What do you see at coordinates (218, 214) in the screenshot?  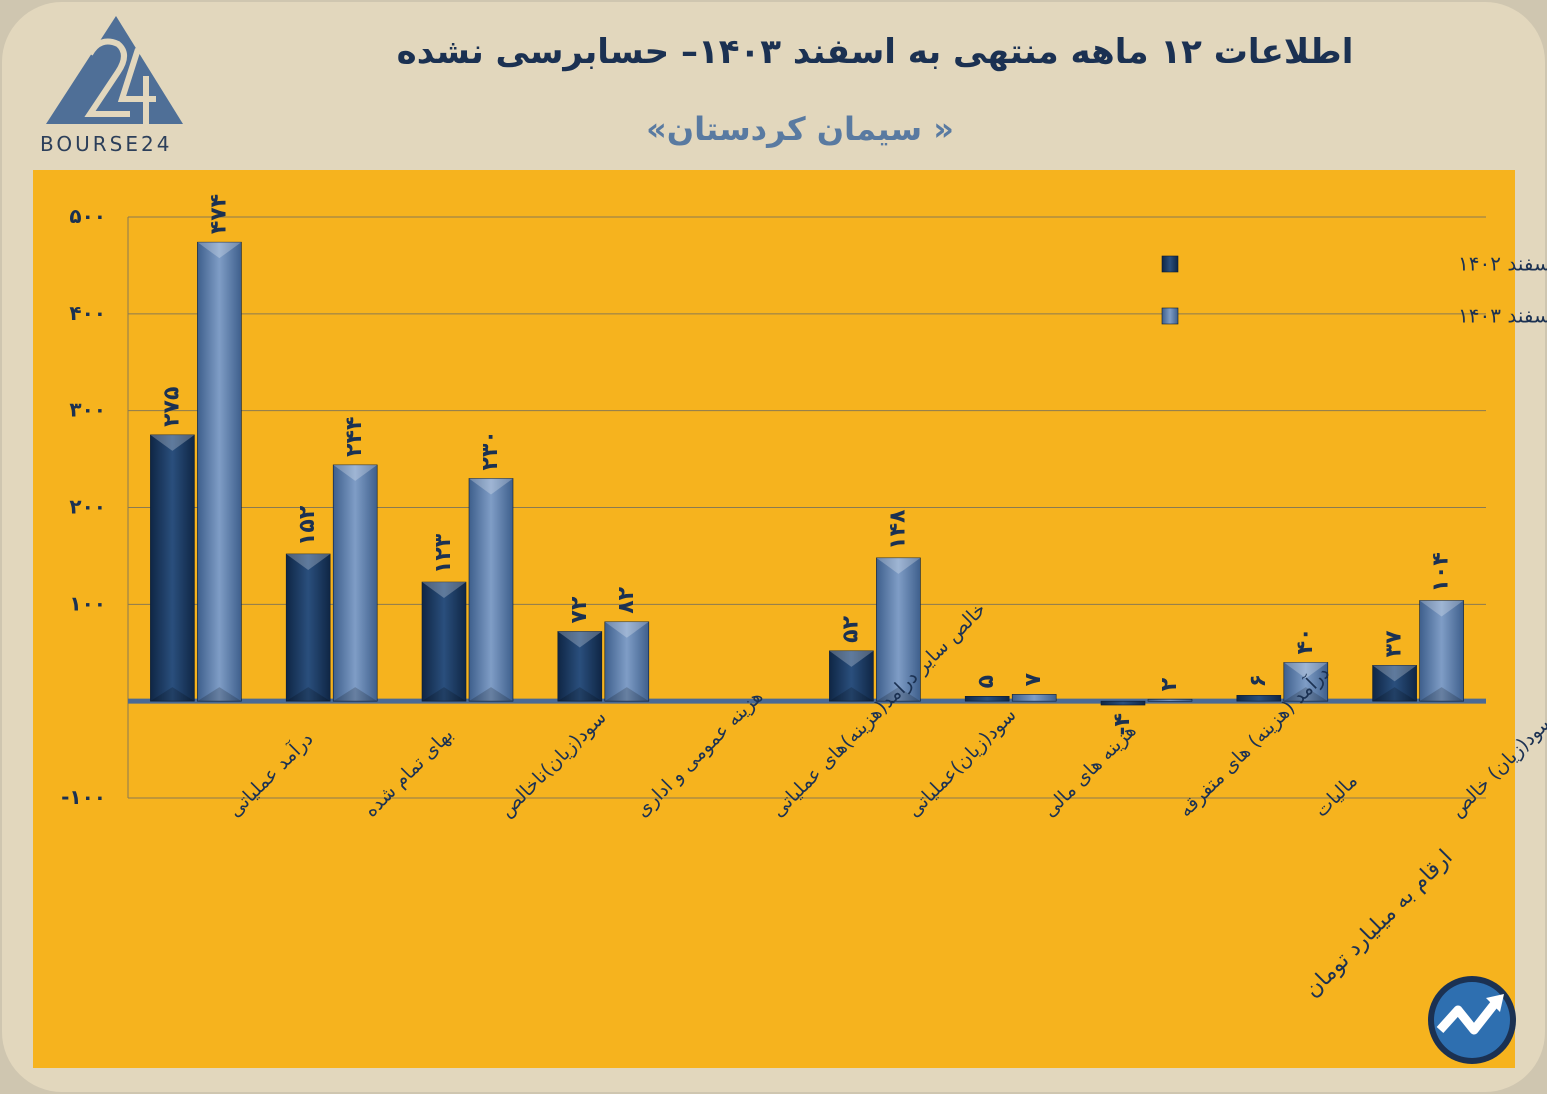 I see `data-label: ۴۷۴` at bounding box center [218, 214].